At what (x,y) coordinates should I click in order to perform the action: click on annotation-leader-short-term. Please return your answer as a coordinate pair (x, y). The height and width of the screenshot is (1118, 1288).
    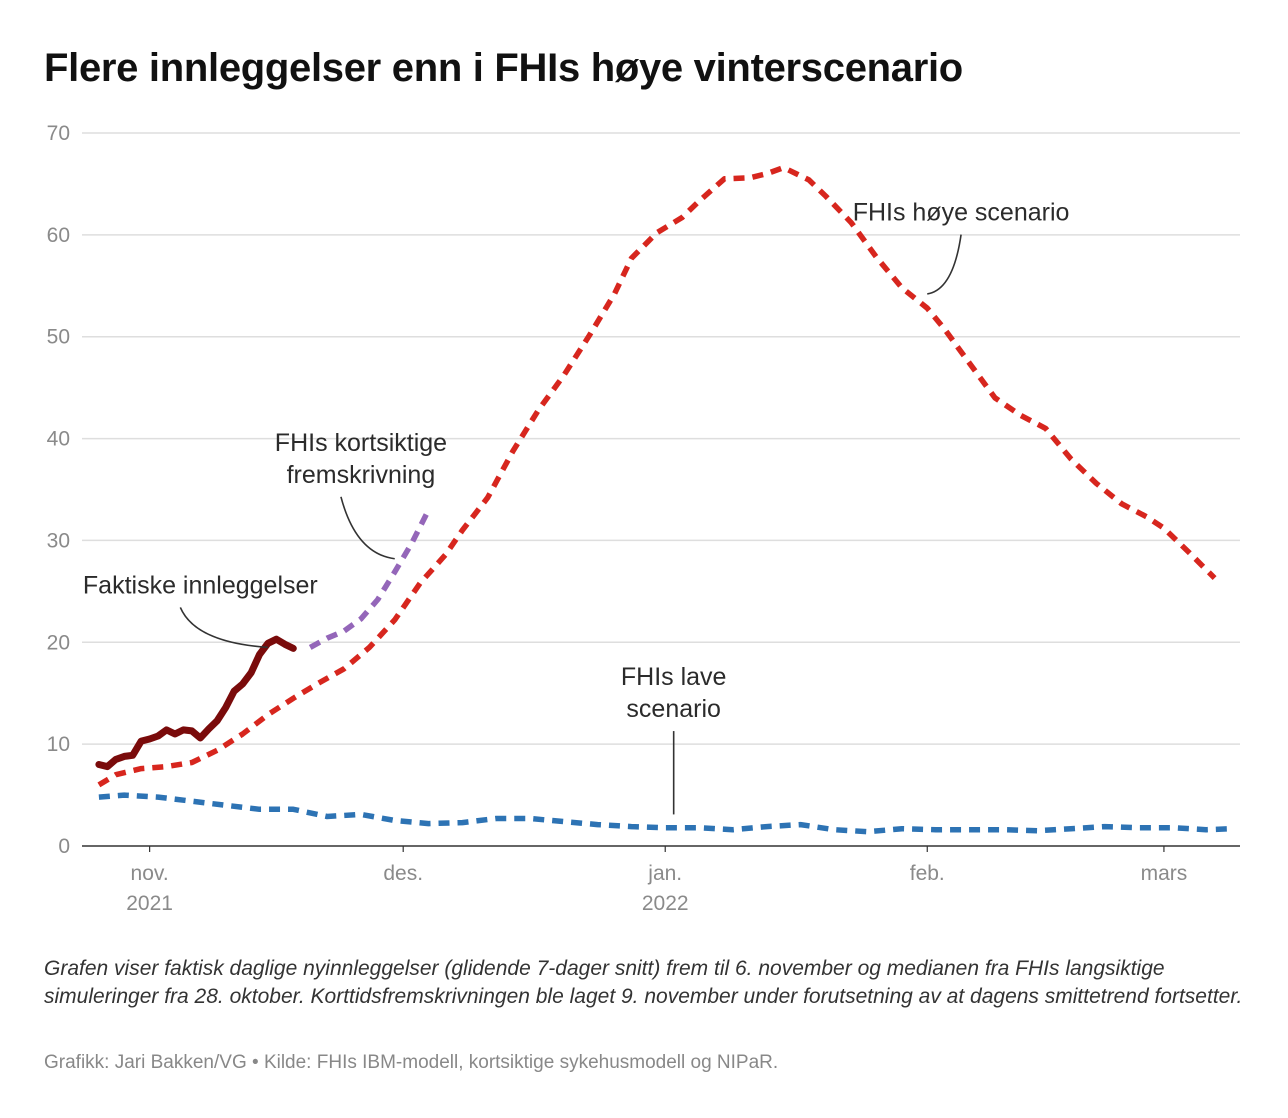
    Looking at the image, I should click on (367, 528).